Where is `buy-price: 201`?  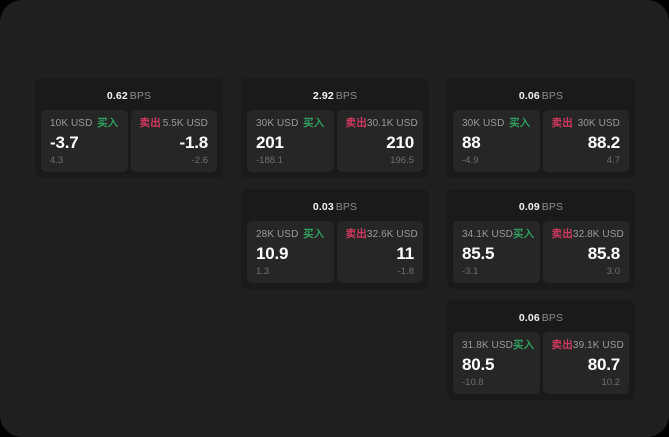 buy-price: 201 is located at coordinates (270, 142).